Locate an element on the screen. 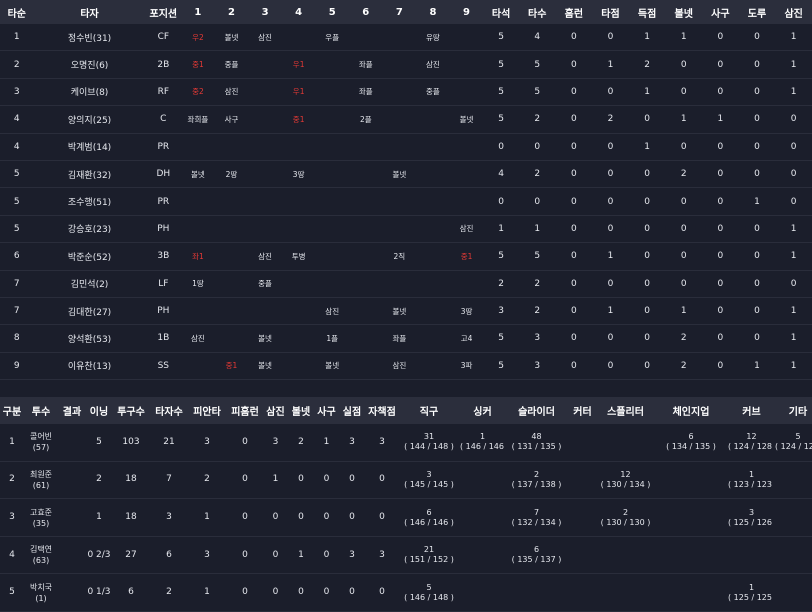 The image size is (812, 612). pitch-speed: ( 134 / 135 ) is located at coordinates (691, 447).